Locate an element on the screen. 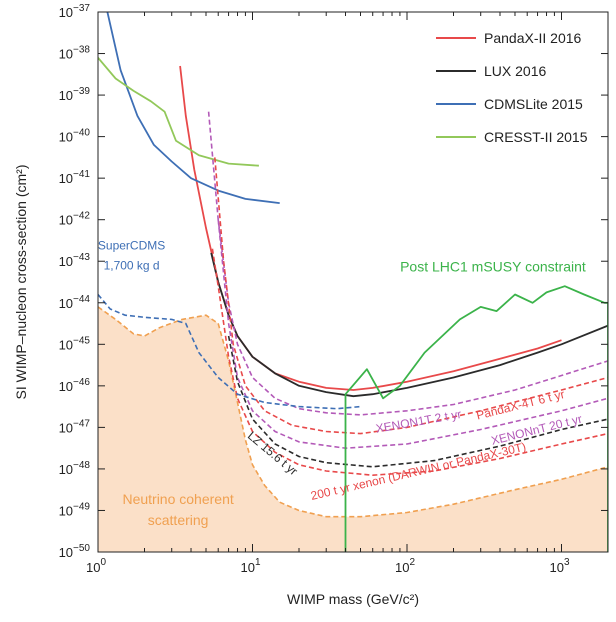 The width and height of the screenshot is (616, 622). y-tick-label: 10−43 is located at coordinates (75, 260).